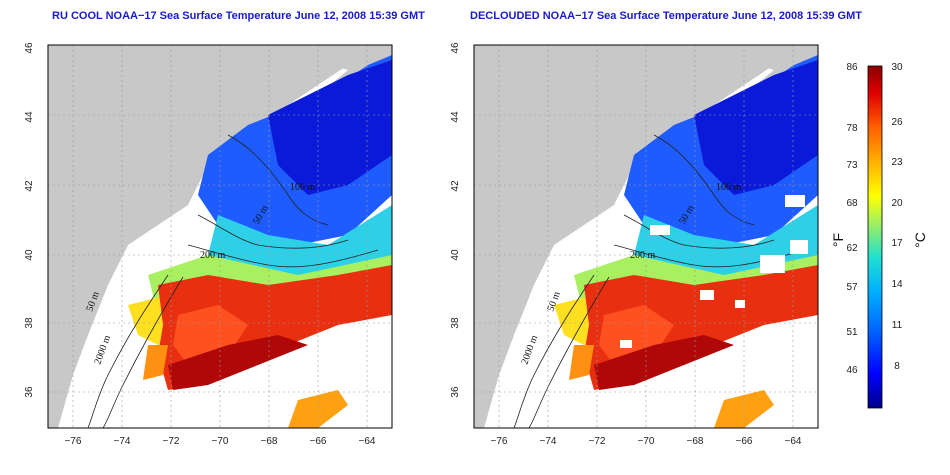 This screenshot has width=950, height=475. Describe the element at coordinates (897, 366) in the screenshot. I see `c-tick: 8` at that location.